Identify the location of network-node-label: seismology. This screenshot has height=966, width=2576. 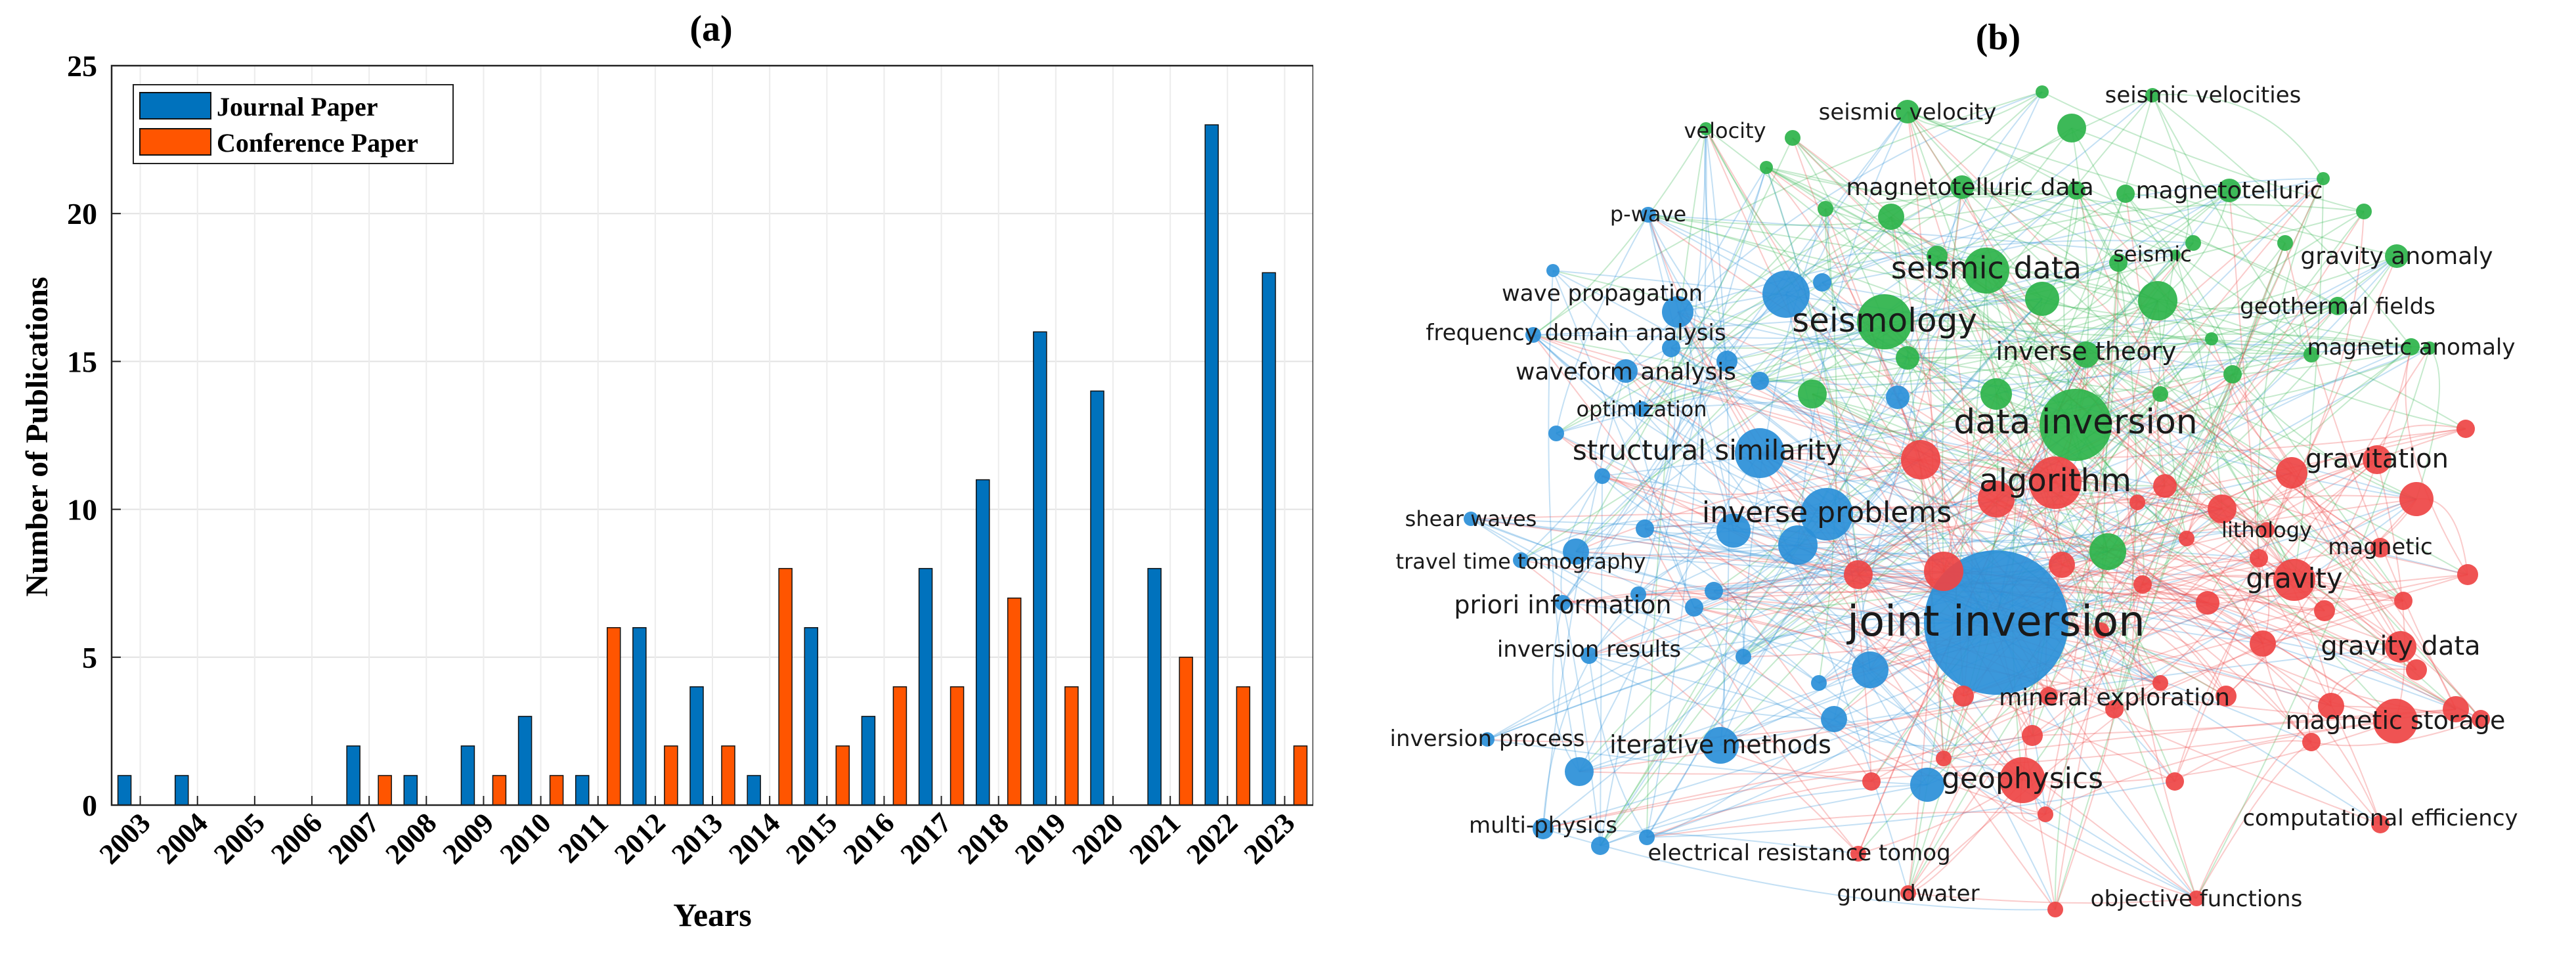
(1884, 320).